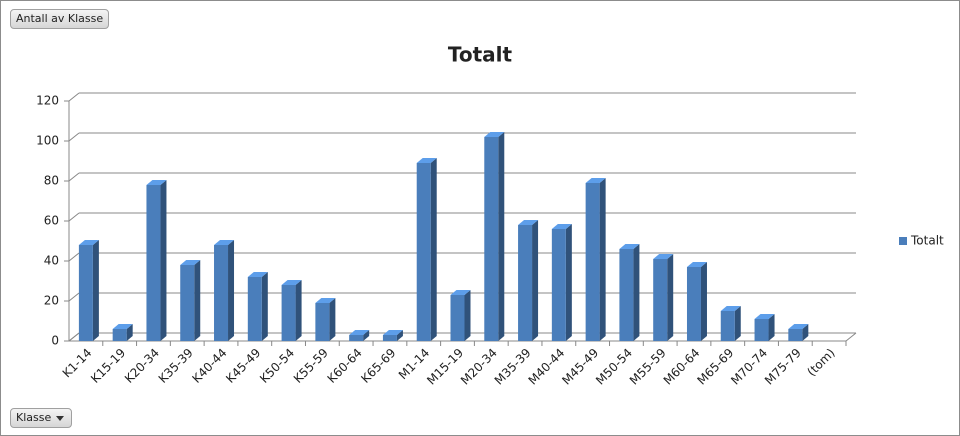 The height and width of the screenshot is (436, 960). What do you see at coordinates (277, 366) in the screenshot?
I see `x-tick-label: K50-54` at bounding box center [277, 366].